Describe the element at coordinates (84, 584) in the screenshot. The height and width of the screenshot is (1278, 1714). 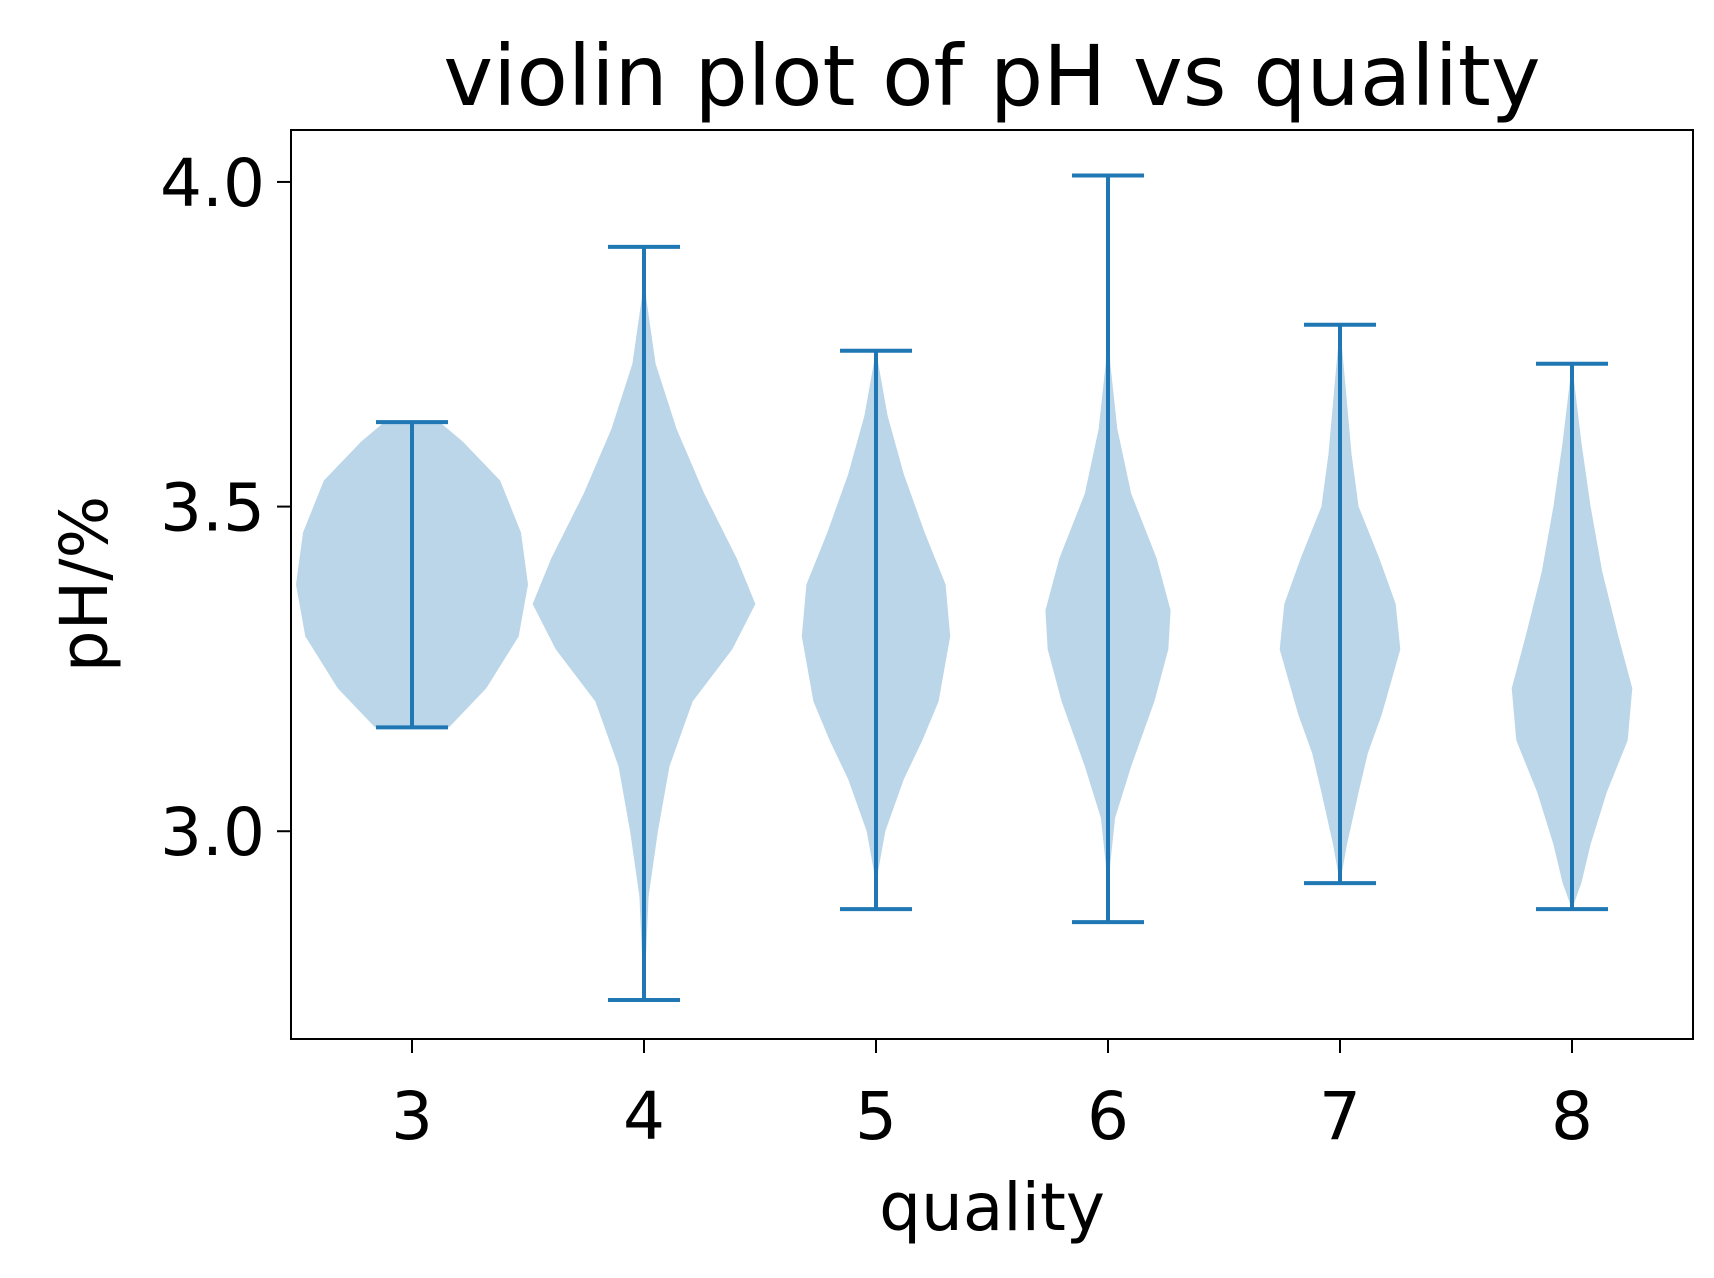
I see `y-axis-label: pH/%` at that location.